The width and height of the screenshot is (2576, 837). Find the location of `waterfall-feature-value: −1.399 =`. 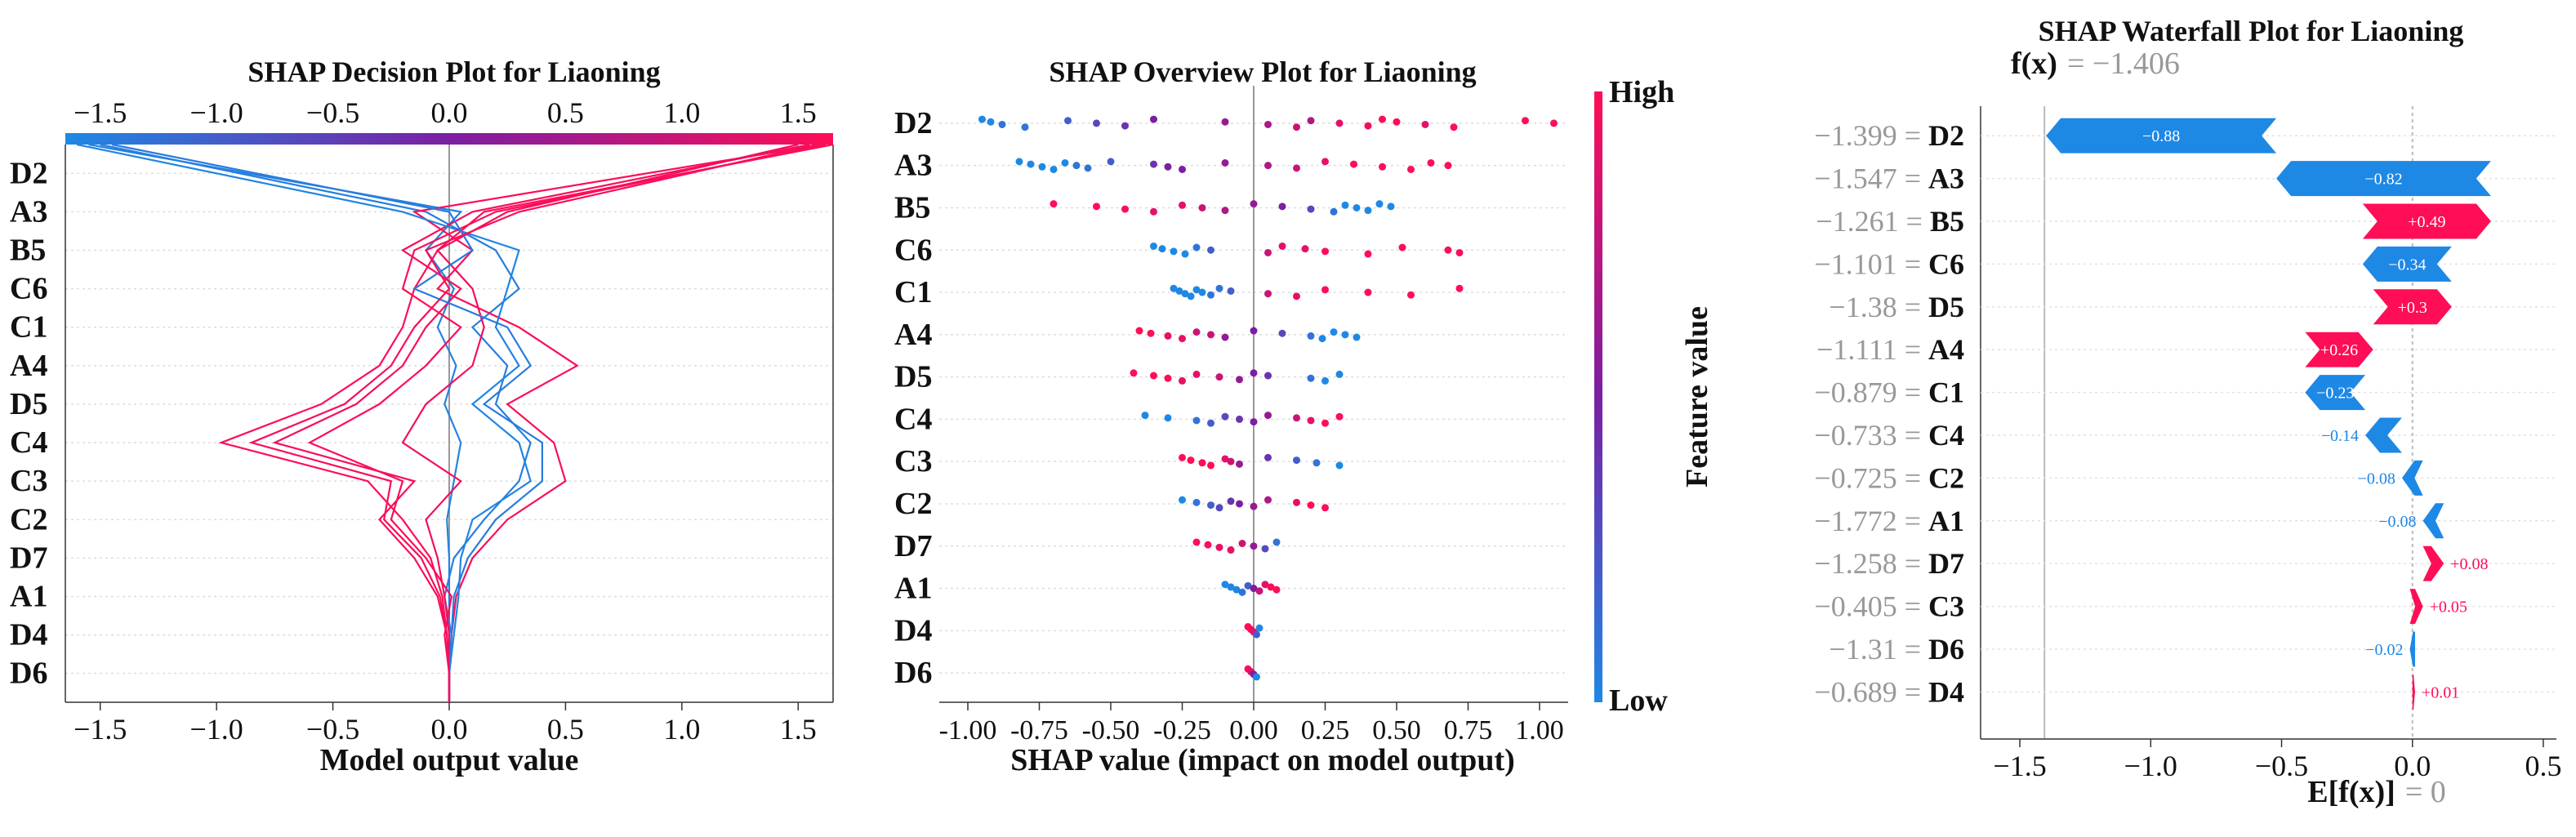

waterfall-feature-value: −1.399 = is located at coordinates (1871, 135).